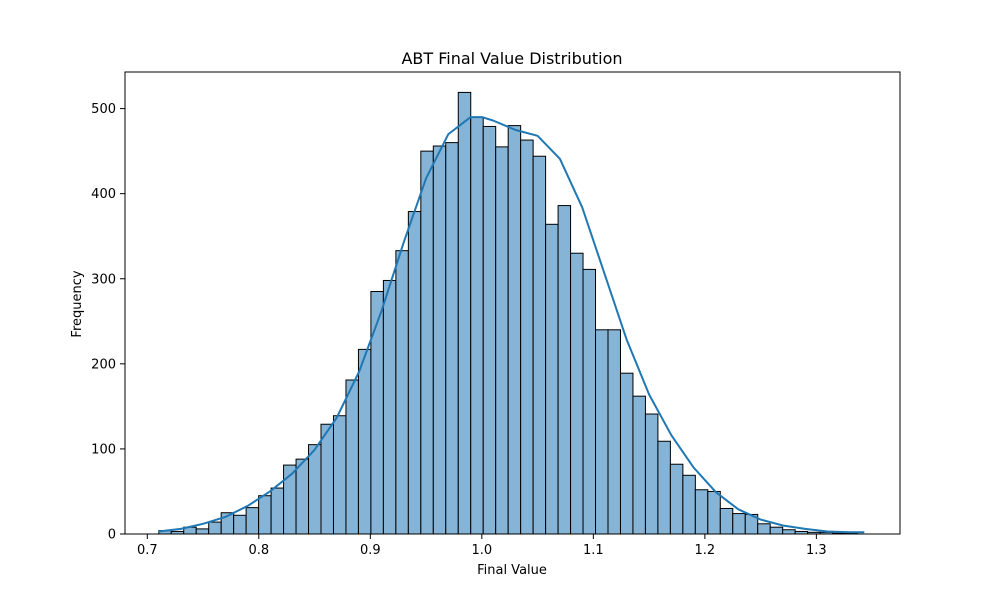 This screenshot has width=1000, height=600. What do you see at coordinates (103, 194) in the screenshot?
I see `y-tick-label: 400` at bounding box center [103, 194].